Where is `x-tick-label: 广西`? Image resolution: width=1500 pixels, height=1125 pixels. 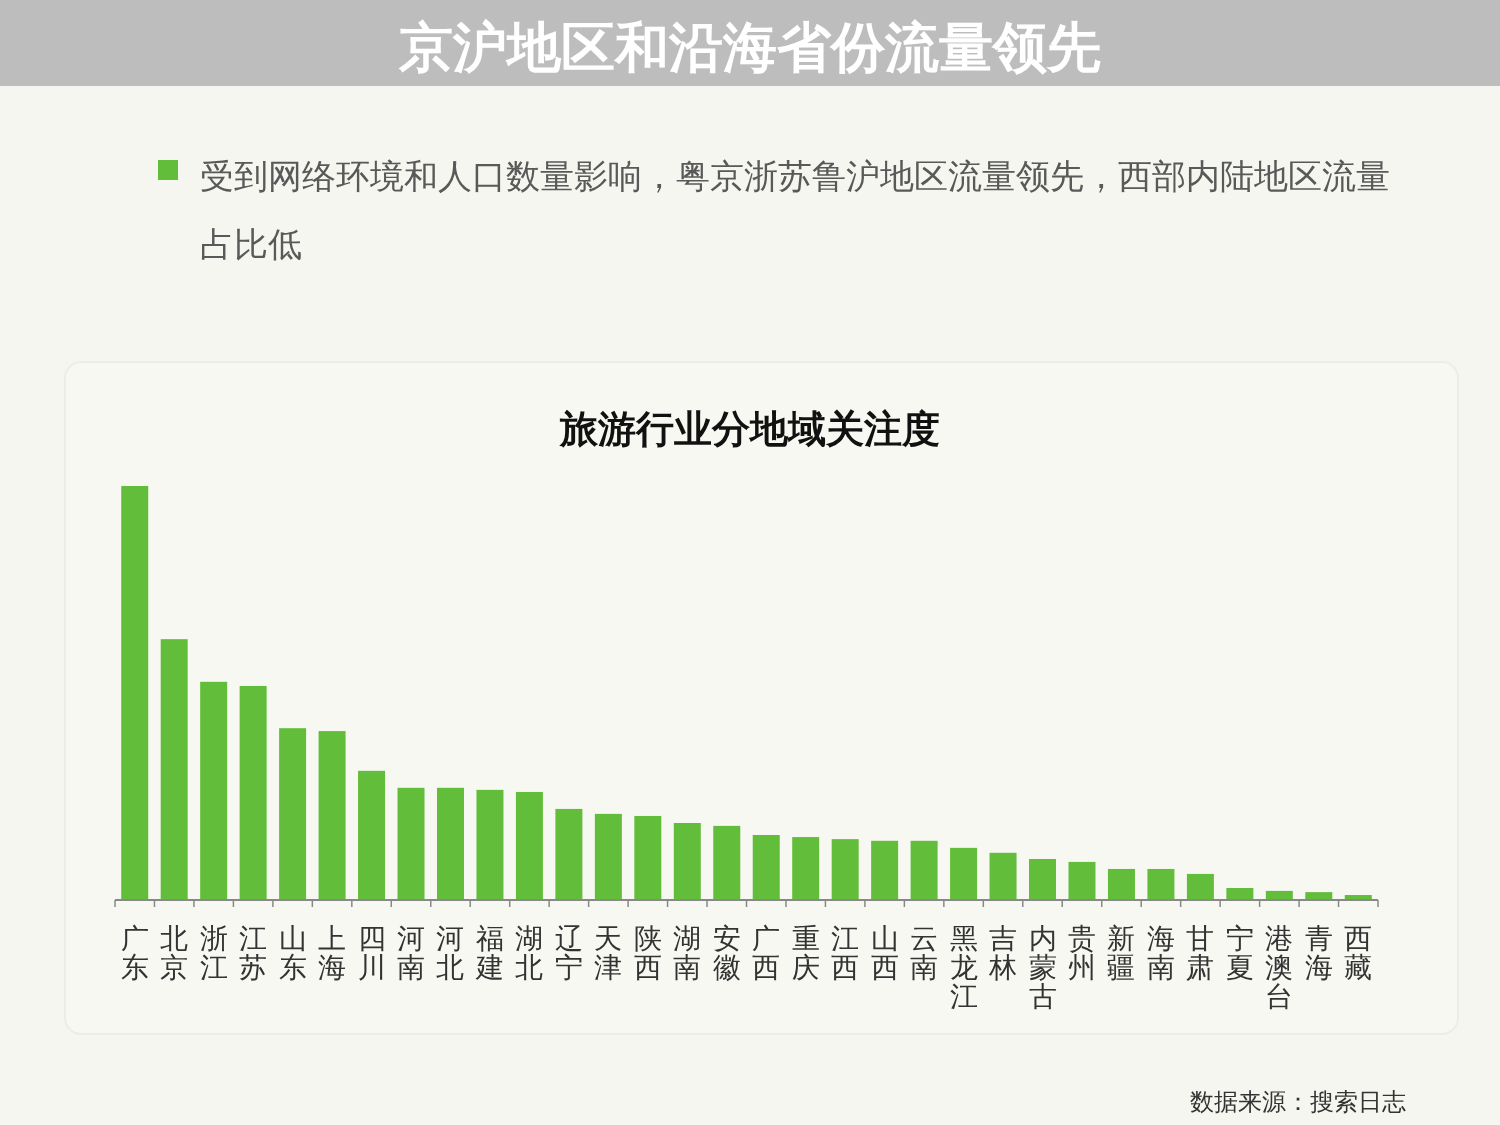
x-tick-label: 广西 is located at coordinates (766, 953).